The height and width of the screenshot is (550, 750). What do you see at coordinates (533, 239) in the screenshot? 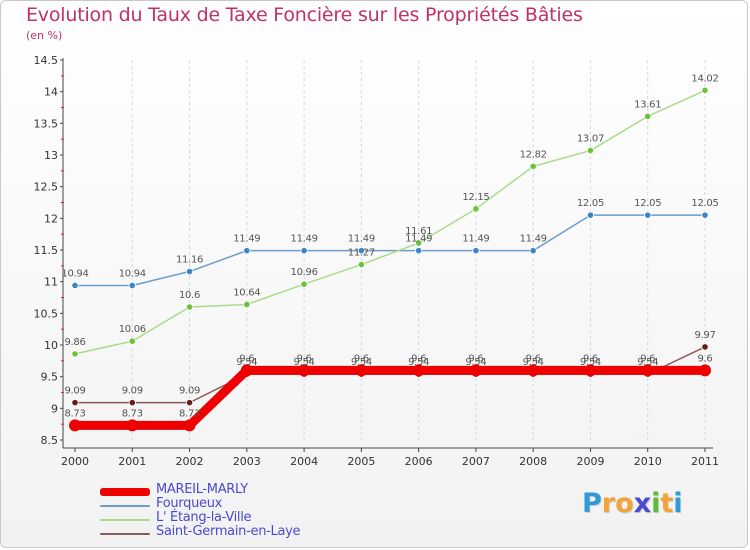
I see `data-label-1-2008: 11.49` at bounding box center [533, 239].